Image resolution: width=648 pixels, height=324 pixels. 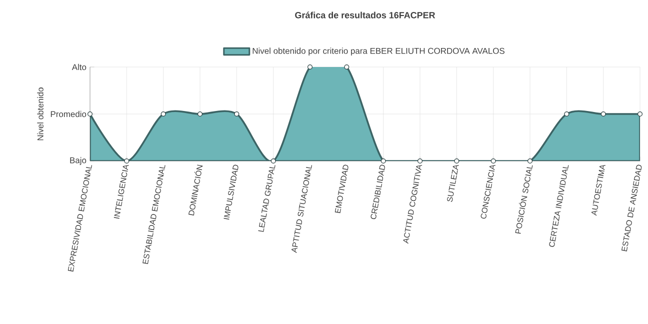 I want to click on text: Alto, so click(x=79, y=67).